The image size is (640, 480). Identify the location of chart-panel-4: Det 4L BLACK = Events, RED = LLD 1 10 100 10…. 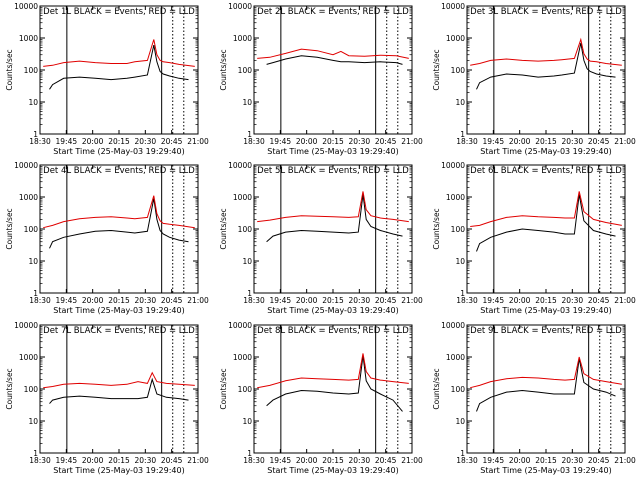
(107, 238).